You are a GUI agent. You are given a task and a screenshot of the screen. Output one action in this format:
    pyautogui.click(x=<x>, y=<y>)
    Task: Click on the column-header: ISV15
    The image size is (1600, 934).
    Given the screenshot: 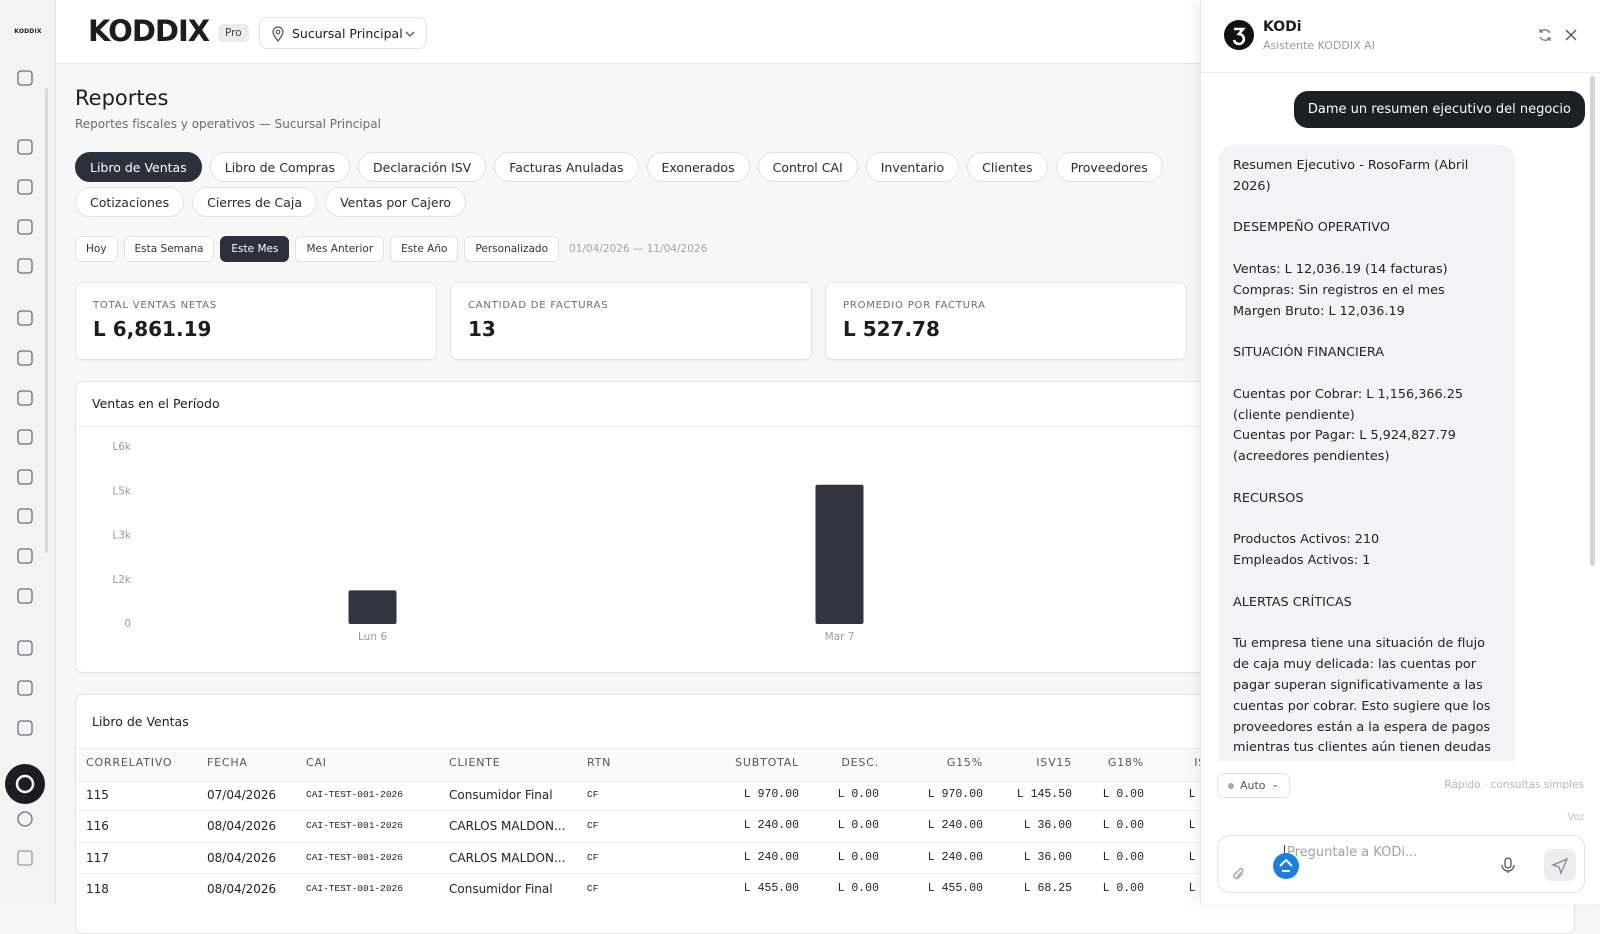 What is the action you would take?
    pyautogui.click(x=1054, y=762)
    